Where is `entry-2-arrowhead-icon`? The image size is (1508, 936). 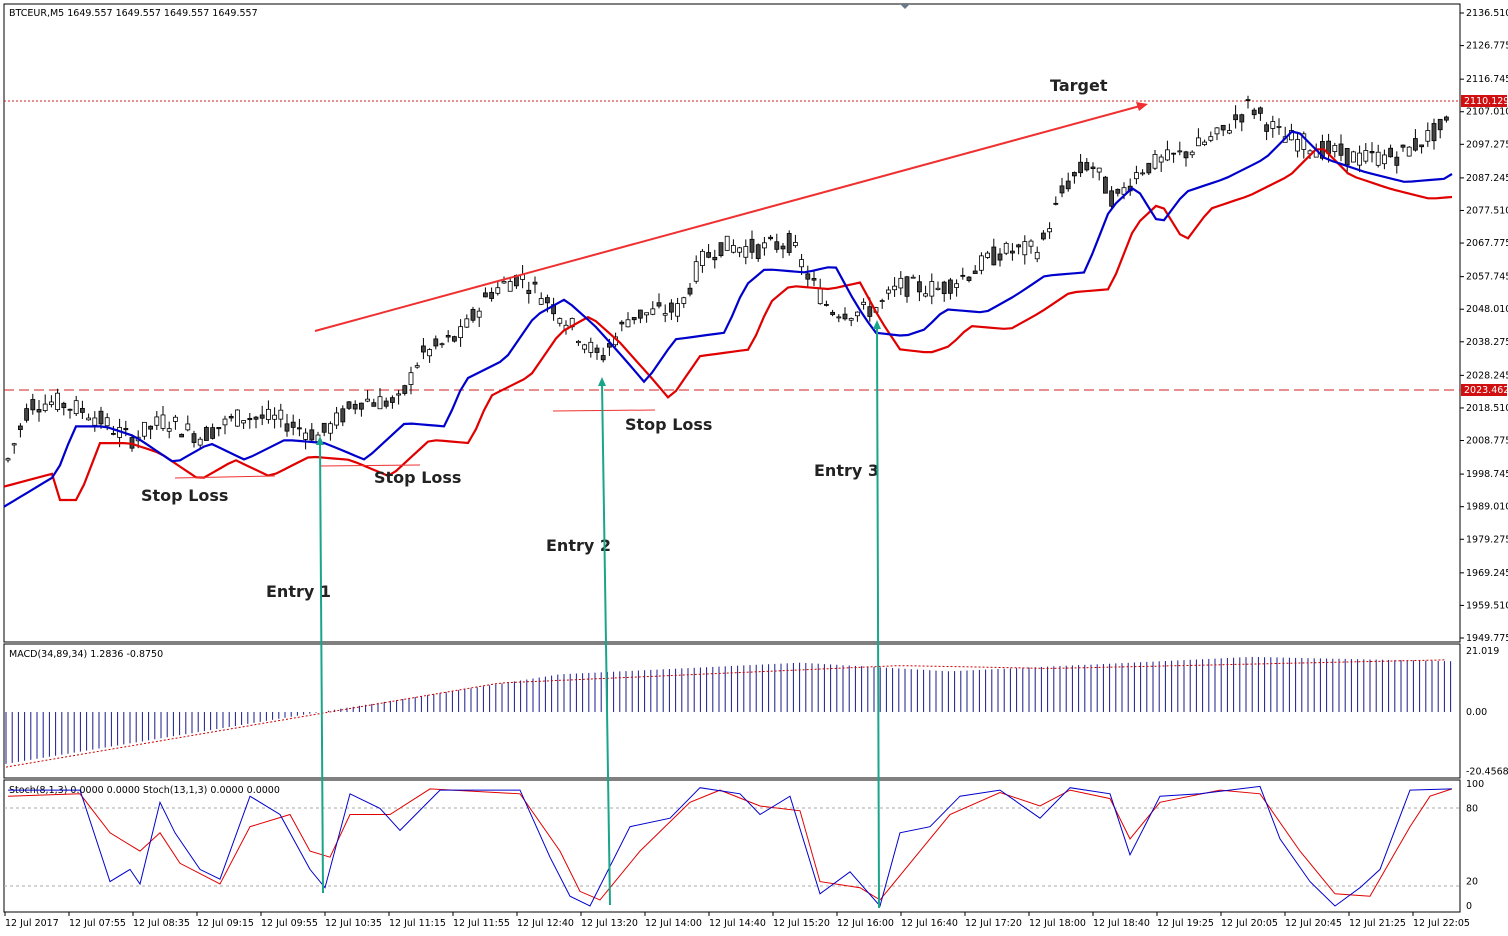 entry-2-arrowhead-icon is located at coordinates (602, 381).